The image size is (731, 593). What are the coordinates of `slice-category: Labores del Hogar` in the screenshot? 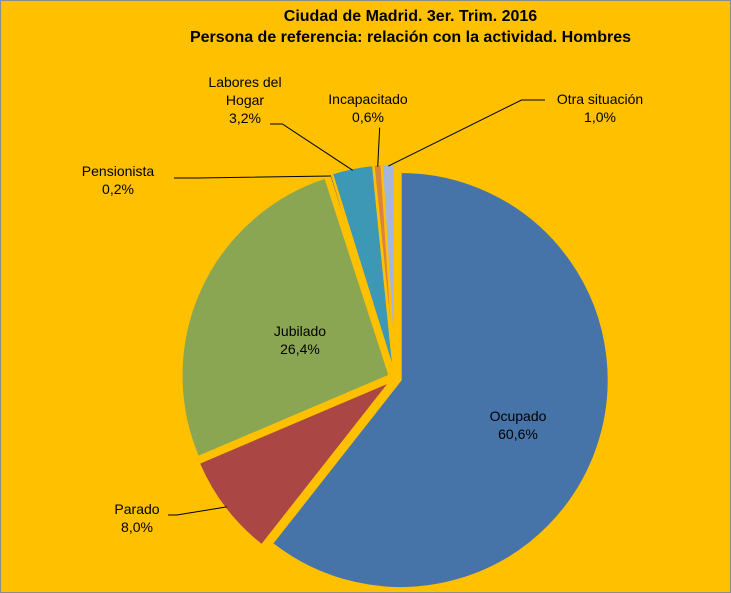 It's located at (245, 91).